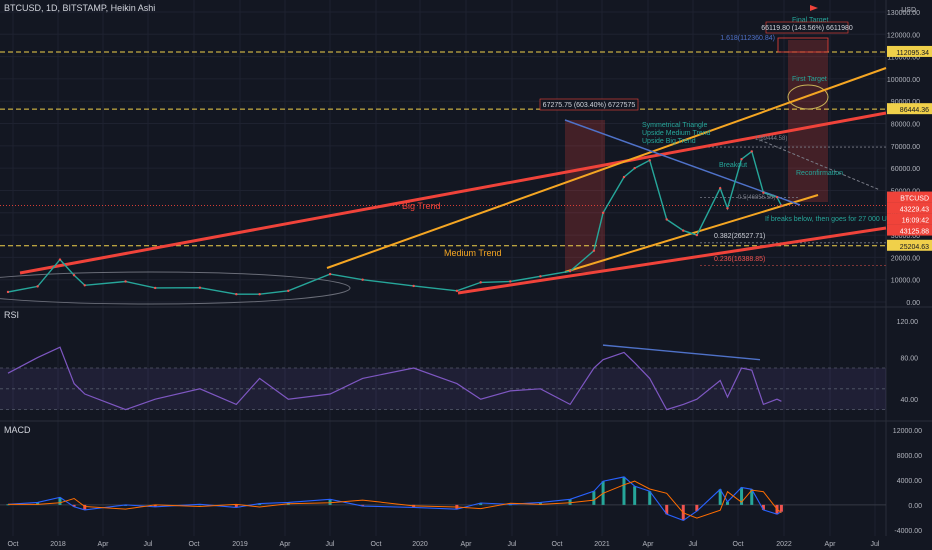  Describe the element at coordinates (747, 38) in the screenshot. I see `fib-1618-label: 1.618(112360.84)` at that location.